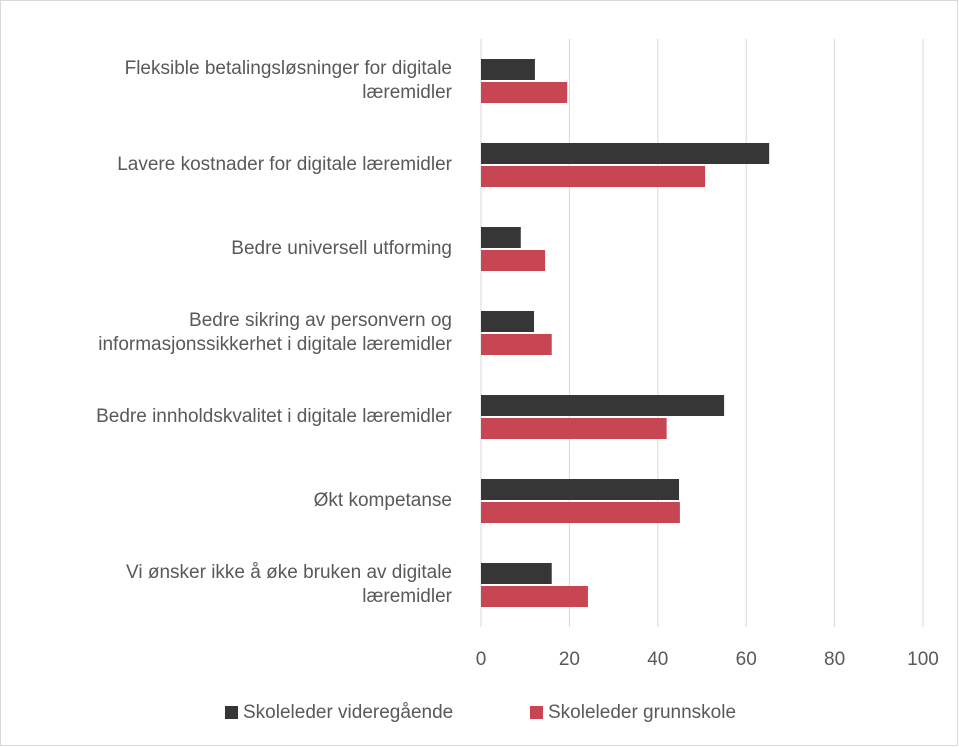  Describe the element at coordinates (481, 659) in the screenshot. I see `x-tick-label: 0` at that location.